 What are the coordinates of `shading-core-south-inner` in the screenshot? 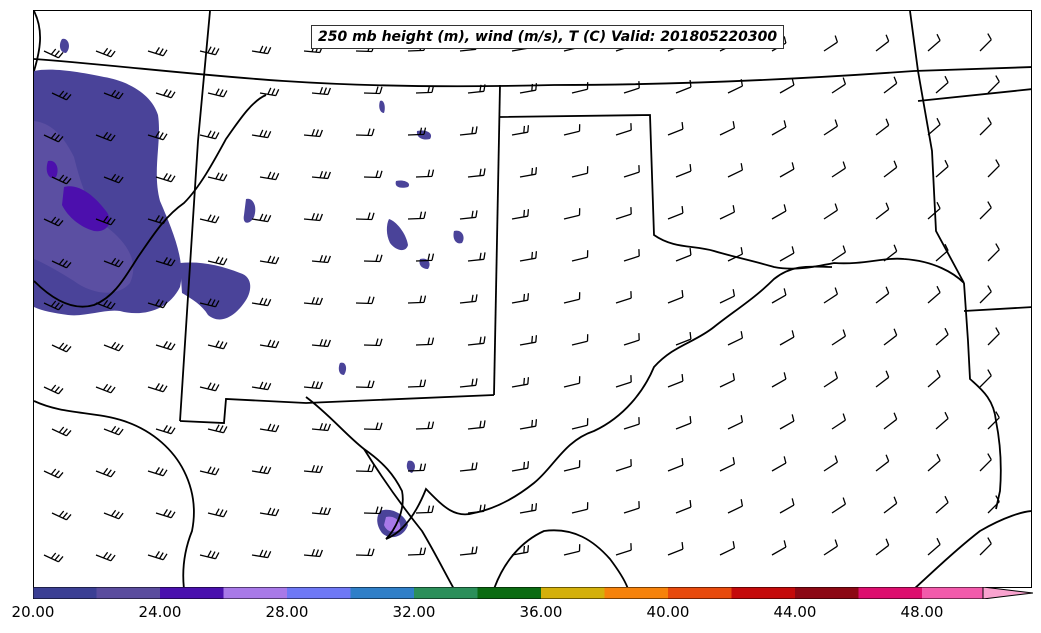 It's located at (392, 524).